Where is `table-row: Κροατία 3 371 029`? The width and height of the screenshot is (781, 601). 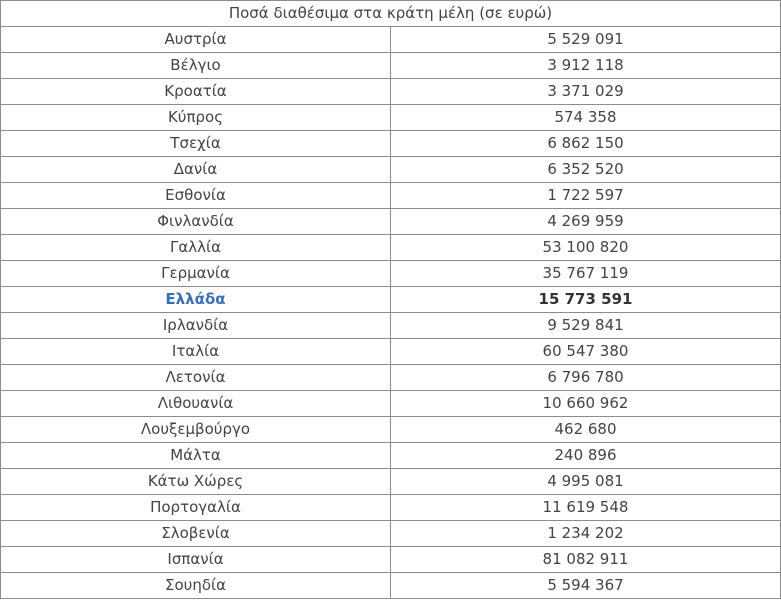
table-row: Κροατία 3 371 029 is located at coordinates (390, 91).